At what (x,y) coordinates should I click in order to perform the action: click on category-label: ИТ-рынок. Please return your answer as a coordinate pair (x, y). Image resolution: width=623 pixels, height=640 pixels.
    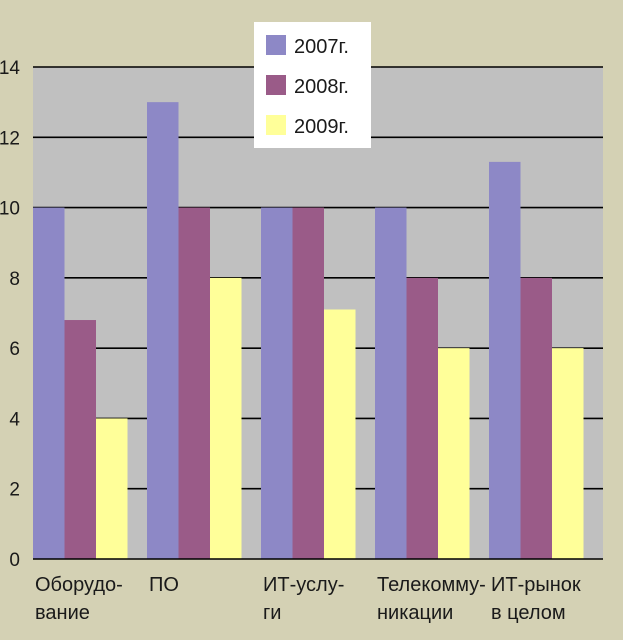
    Looking at the image, I should click on (536, 585).